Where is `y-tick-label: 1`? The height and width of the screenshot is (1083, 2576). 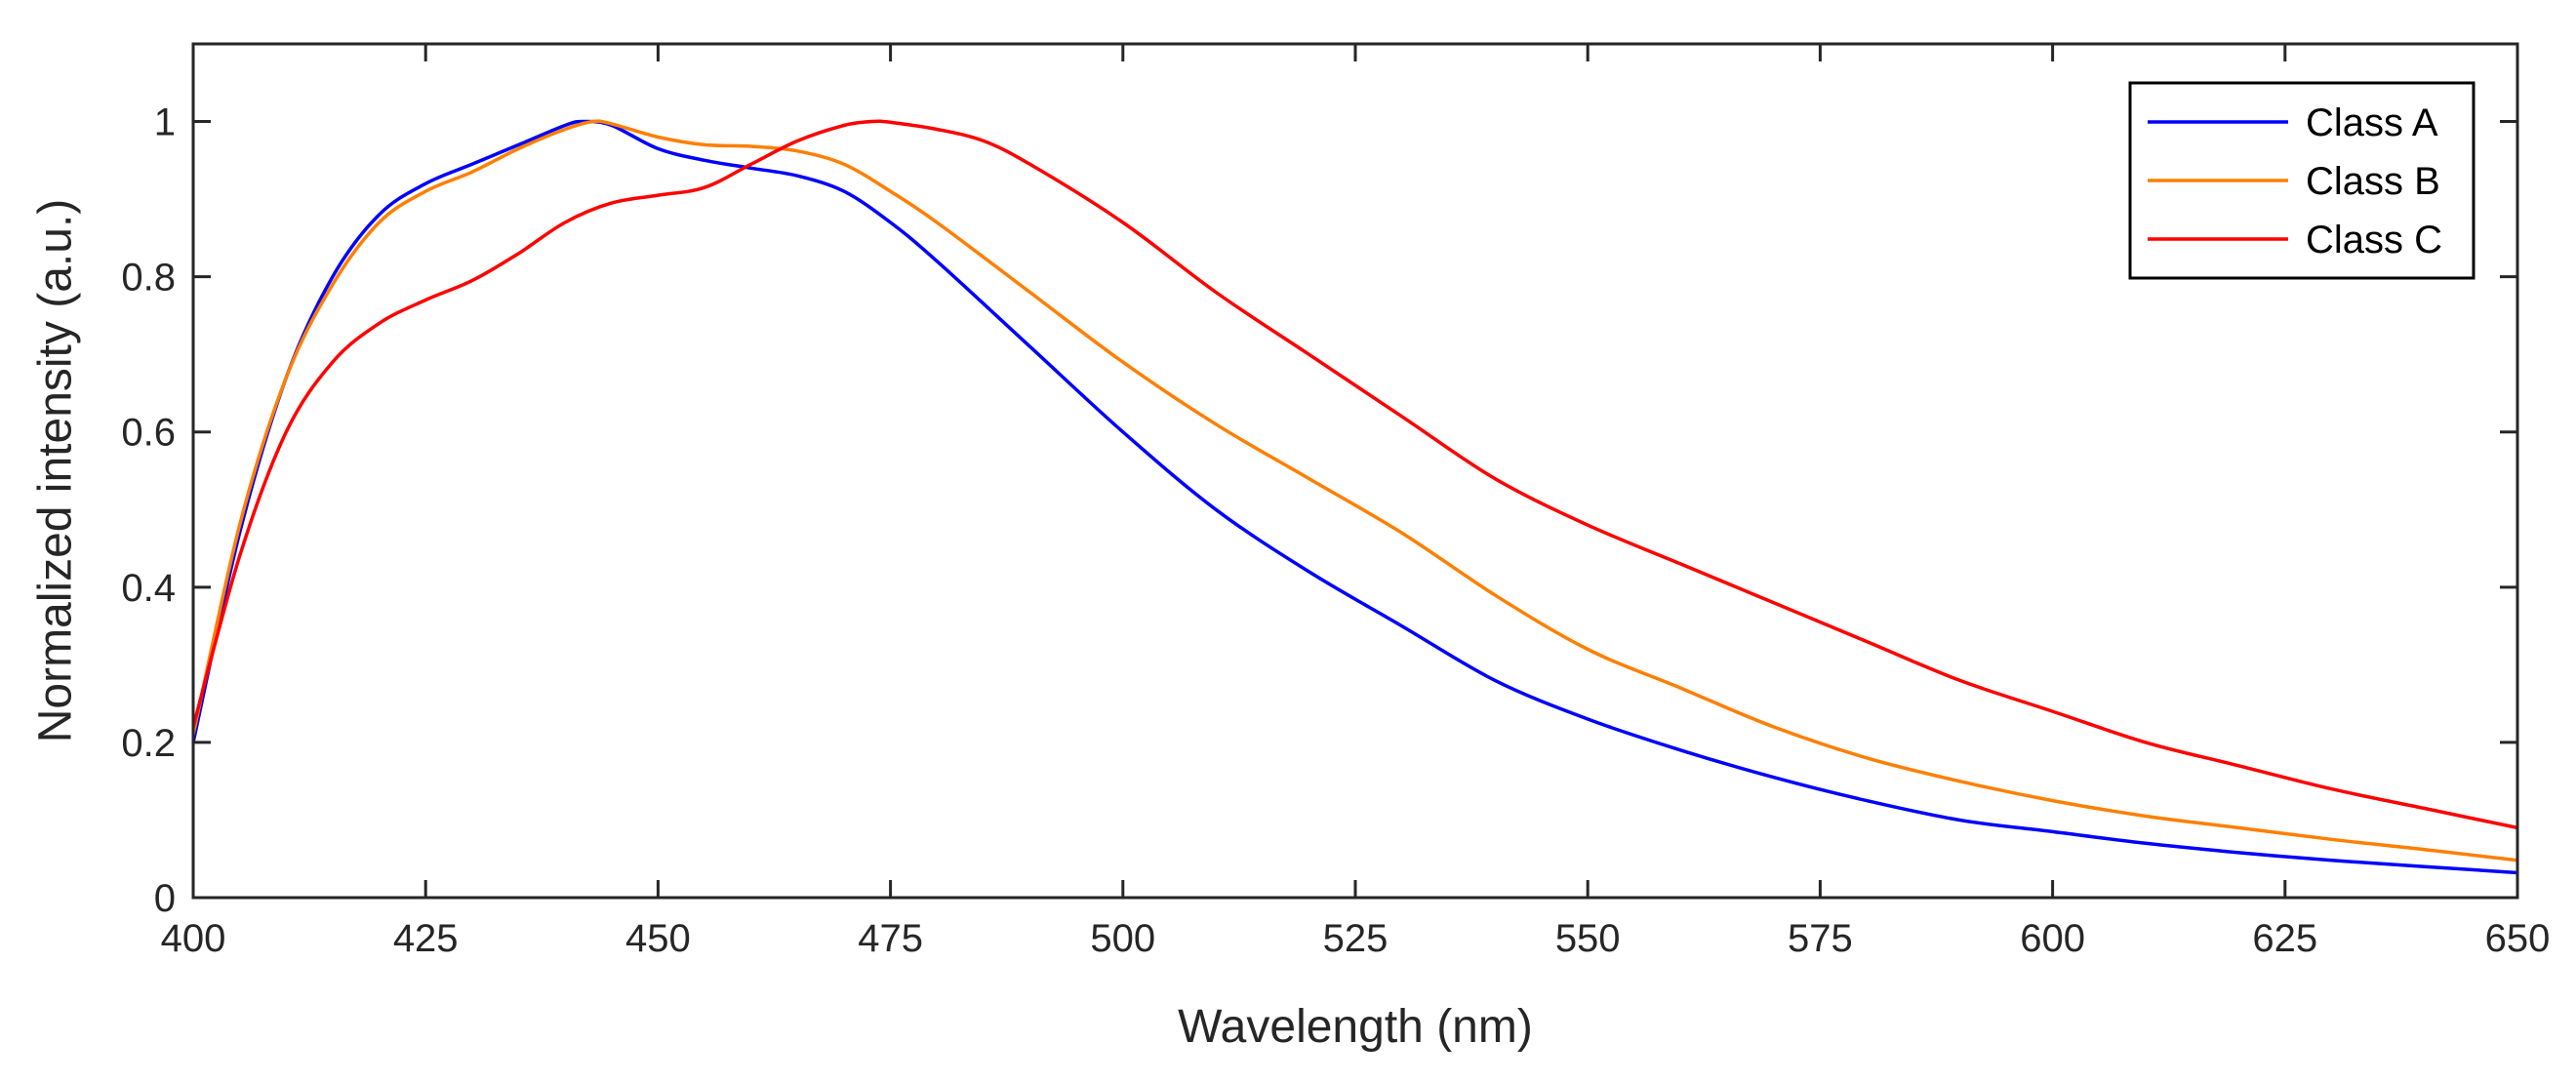 y-tick-label: 1 is located at coordinates (165, 122).